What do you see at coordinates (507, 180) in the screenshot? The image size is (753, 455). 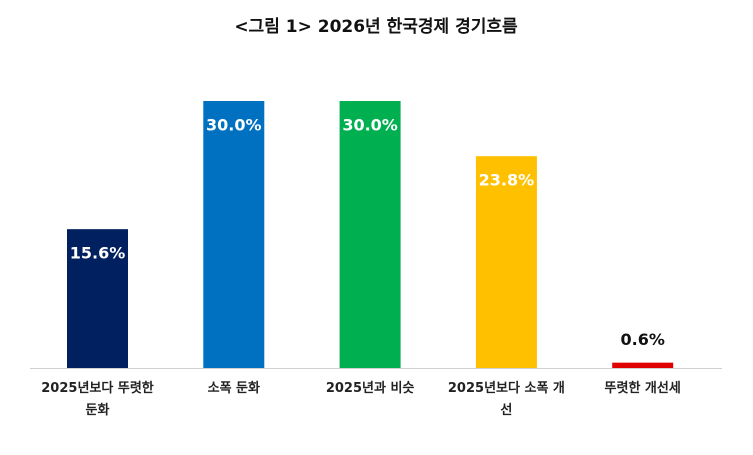 I see `value-label: 23.8%` at bounding box center [507, 180].